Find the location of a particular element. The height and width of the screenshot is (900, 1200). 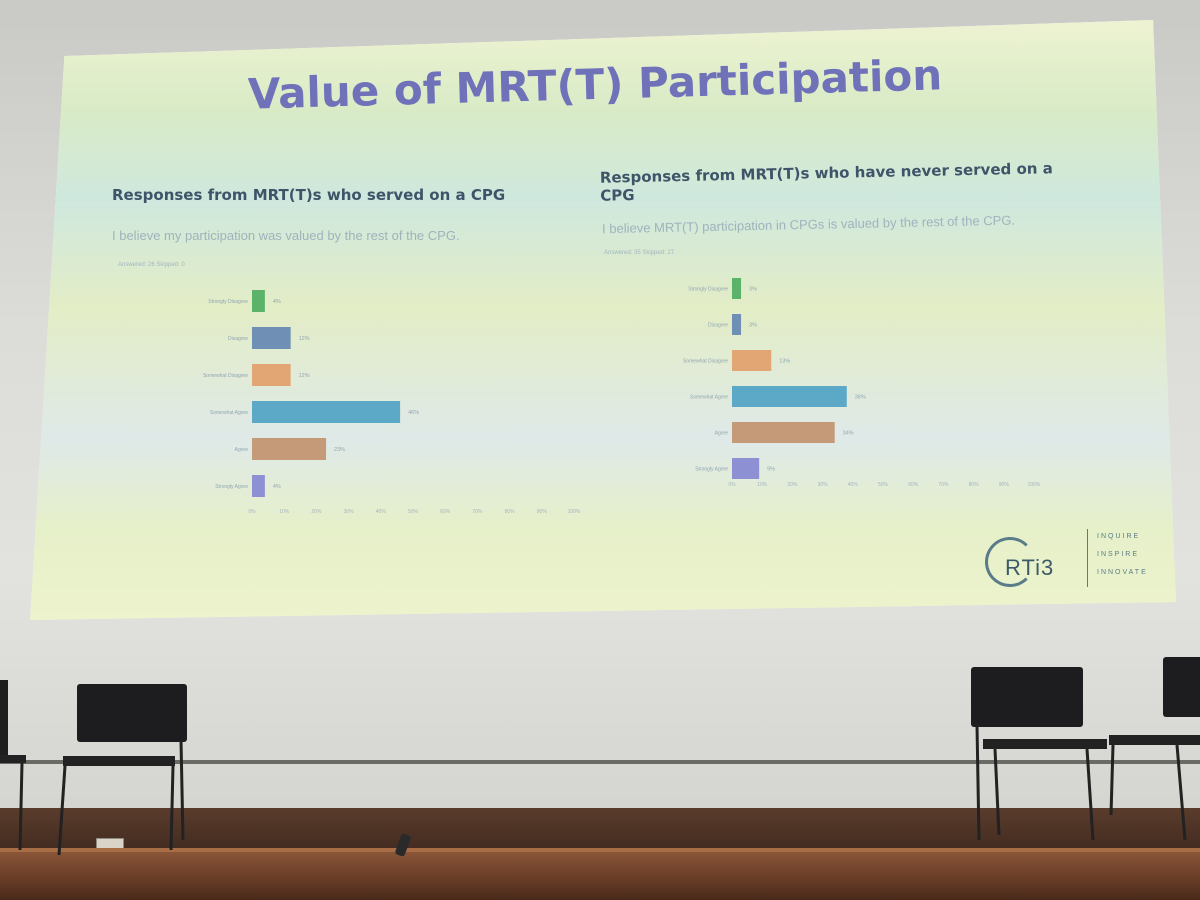

chair-far-left is located at coordinates (13, 765).